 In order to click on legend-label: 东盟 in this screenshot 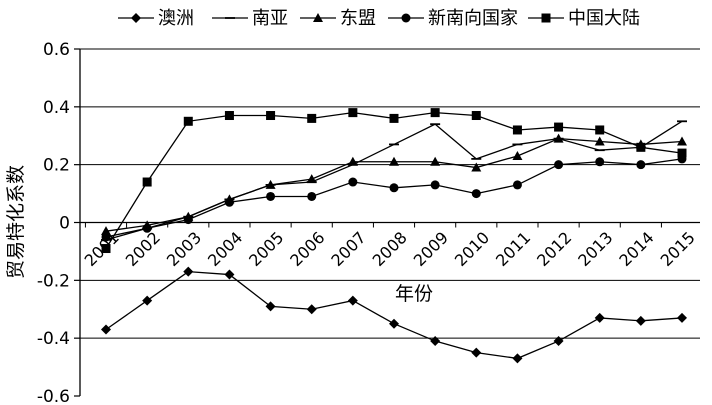, I will do `click(358, 18)`.